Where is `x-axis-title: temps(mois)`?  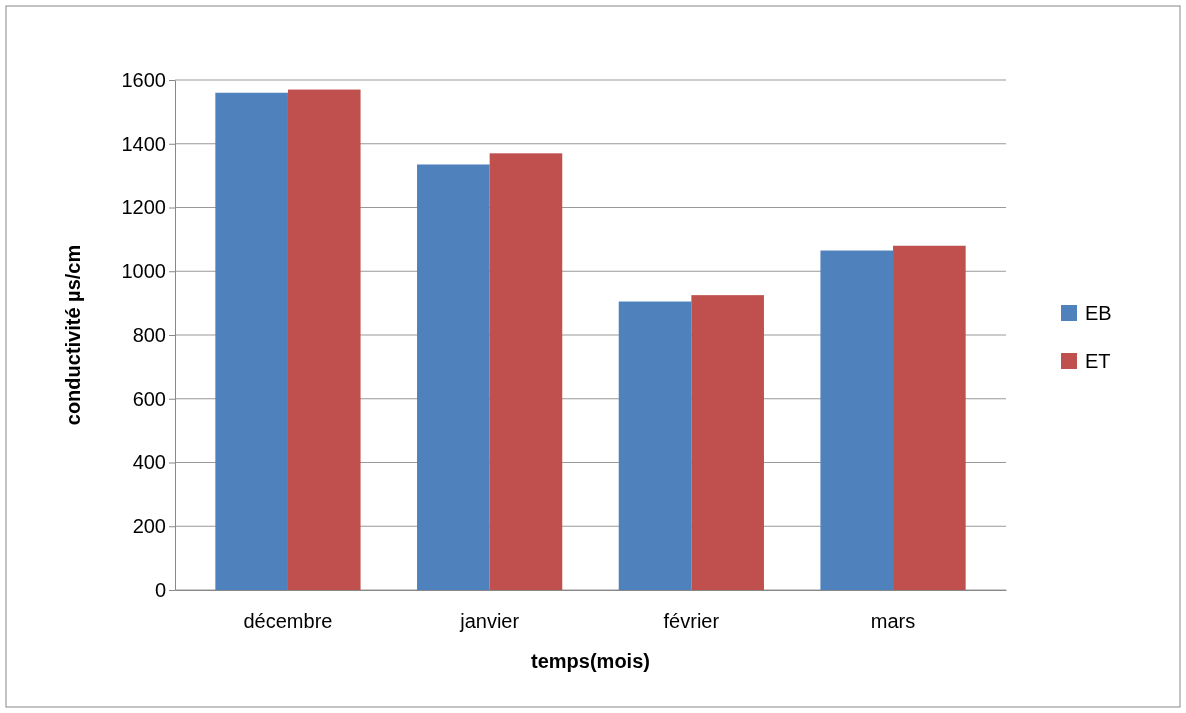 x-axis-title: temps(mois) is located at coordinates (590, 661).